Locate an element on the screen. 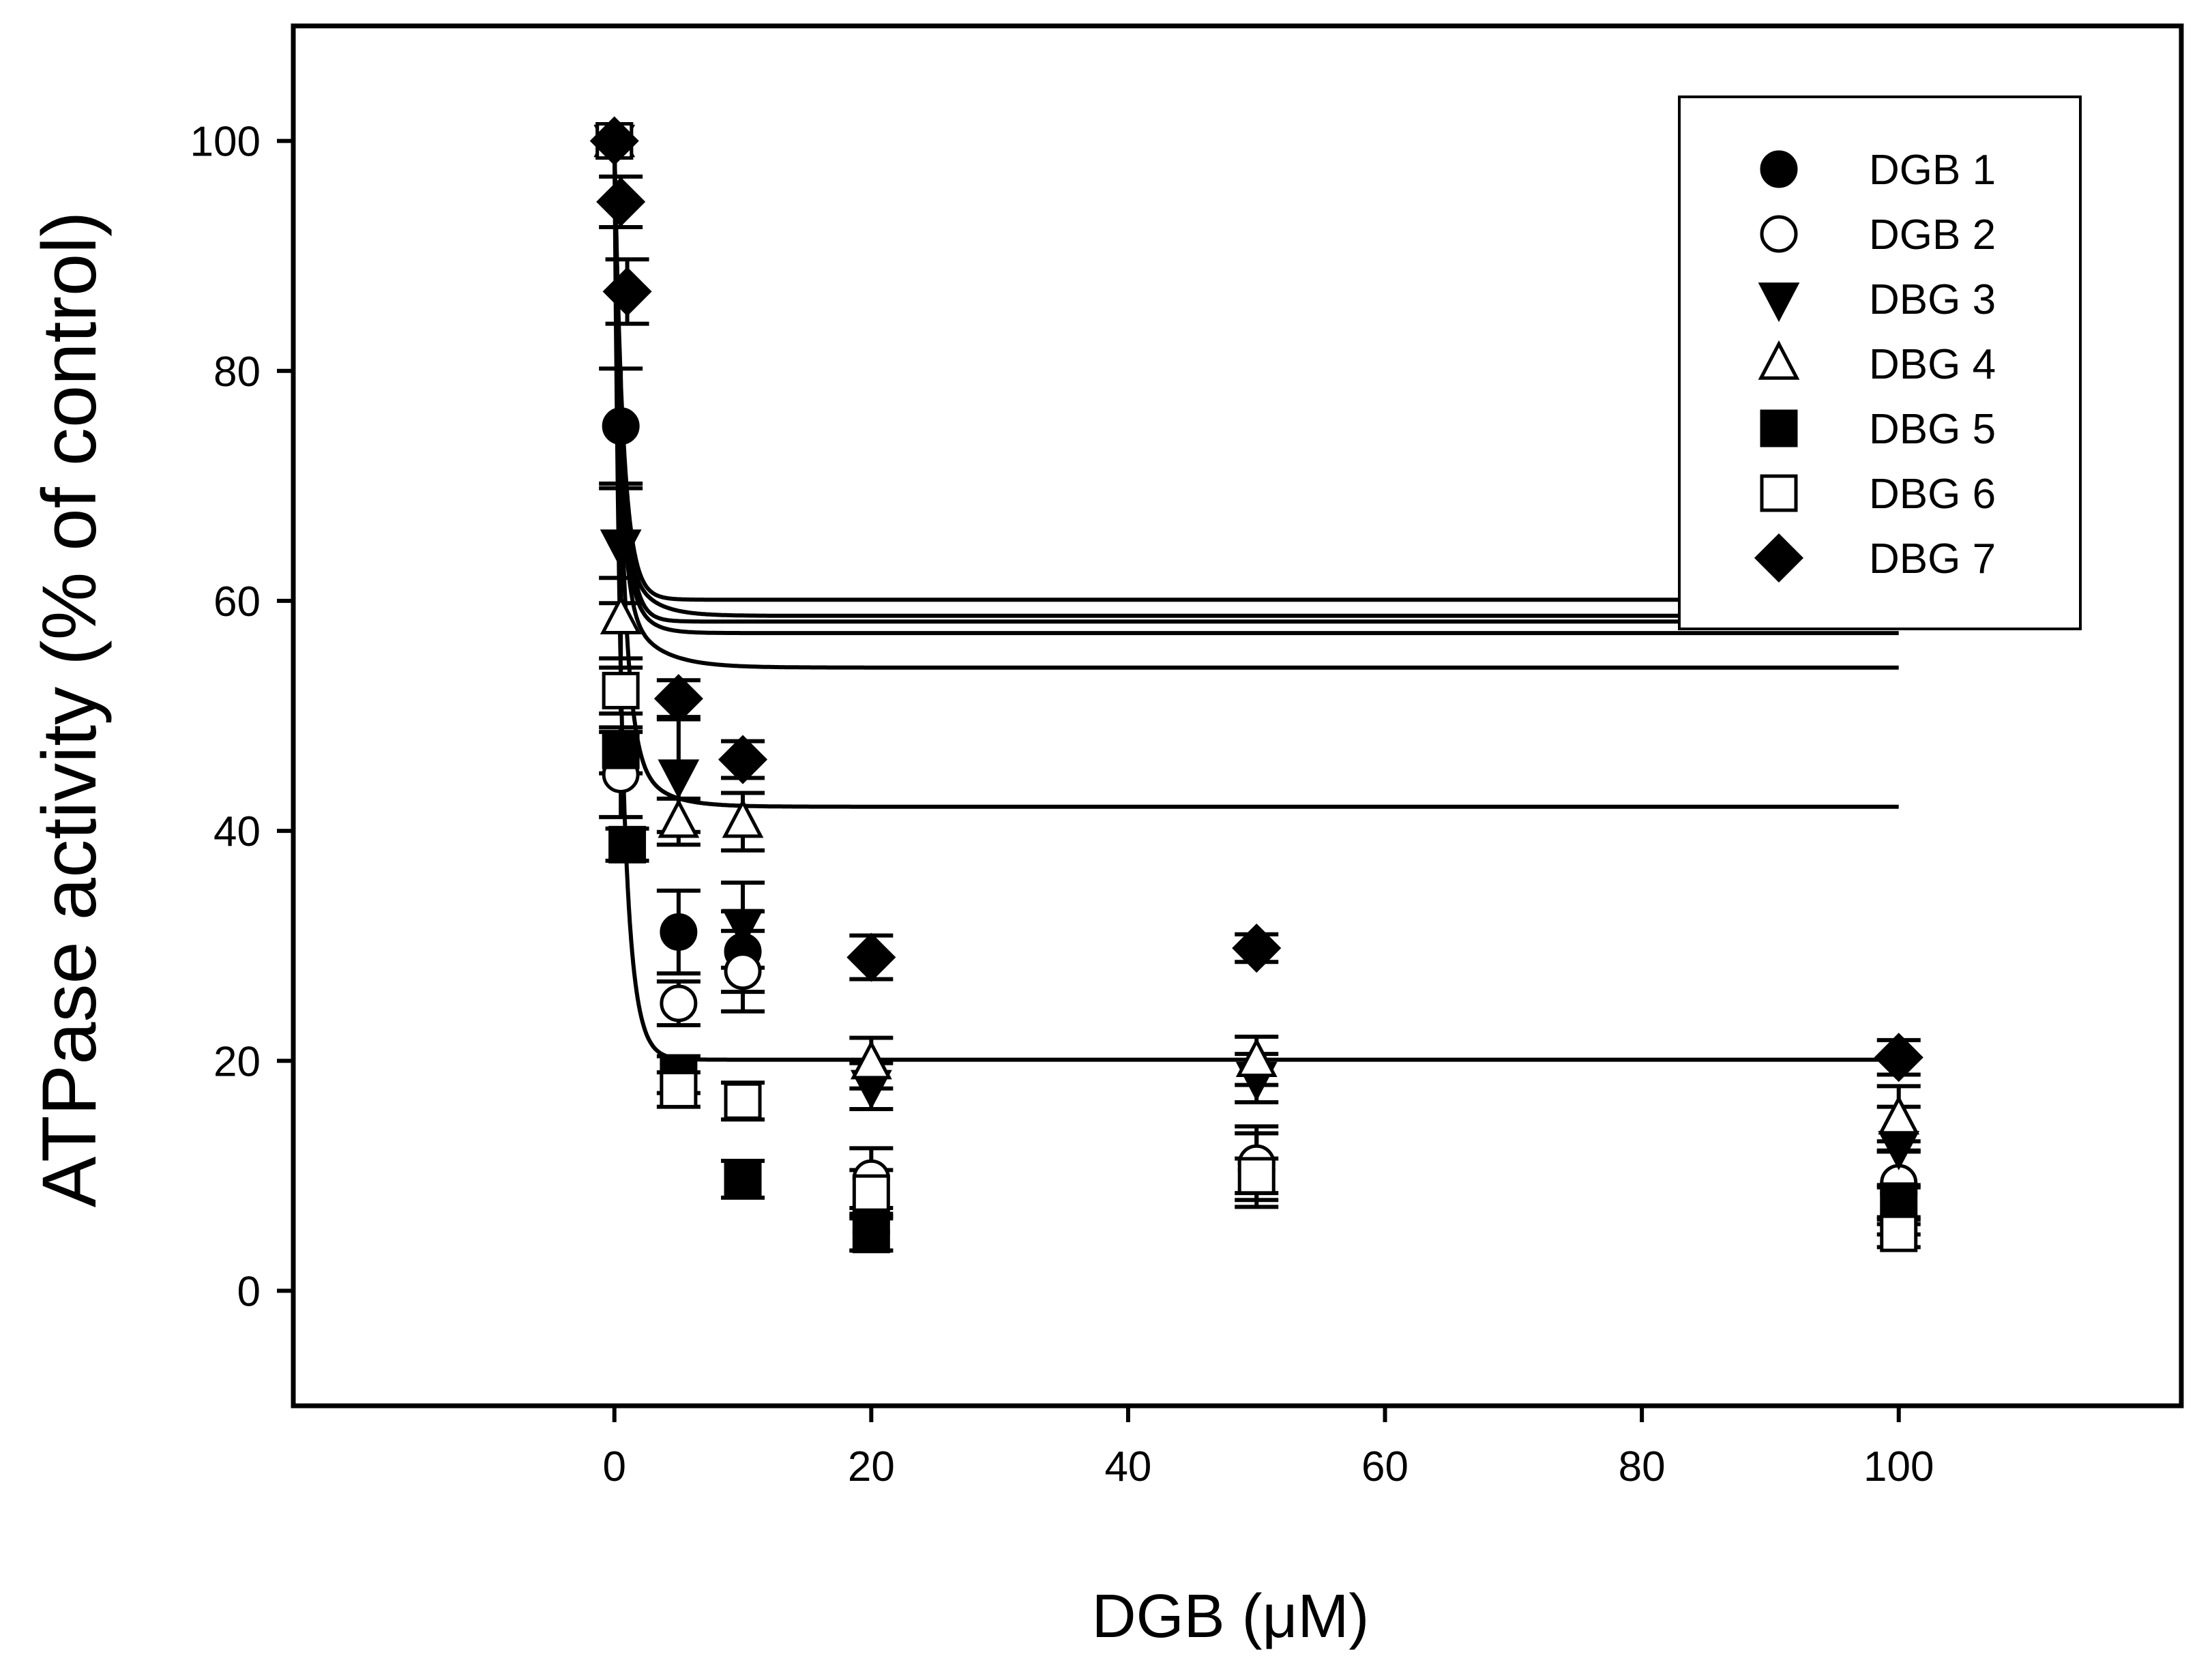  legend-item: DBG 7 is located at coordinates (1875, 558).